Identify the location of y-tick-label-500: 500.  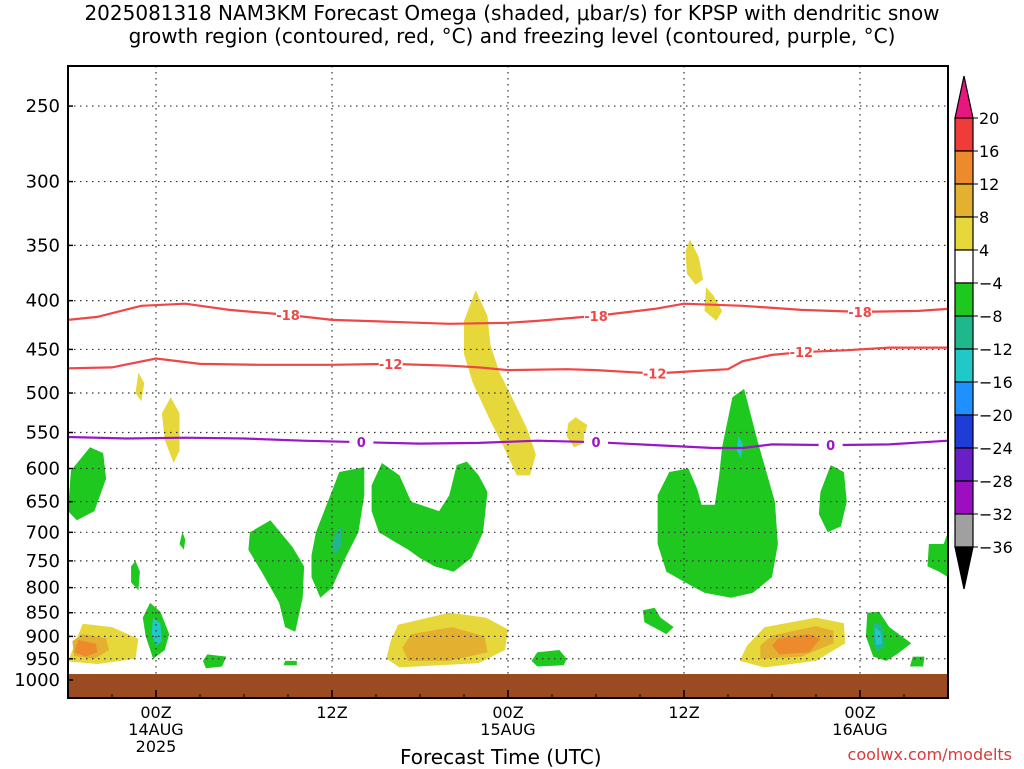
(43, 393).